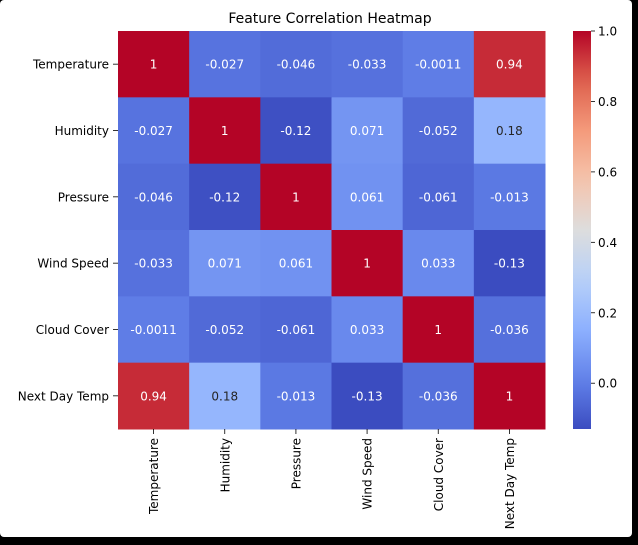 The height and width of the screenshot is (545, 638). I want to click on row-label: Next Day Temp, so click(63, 396).